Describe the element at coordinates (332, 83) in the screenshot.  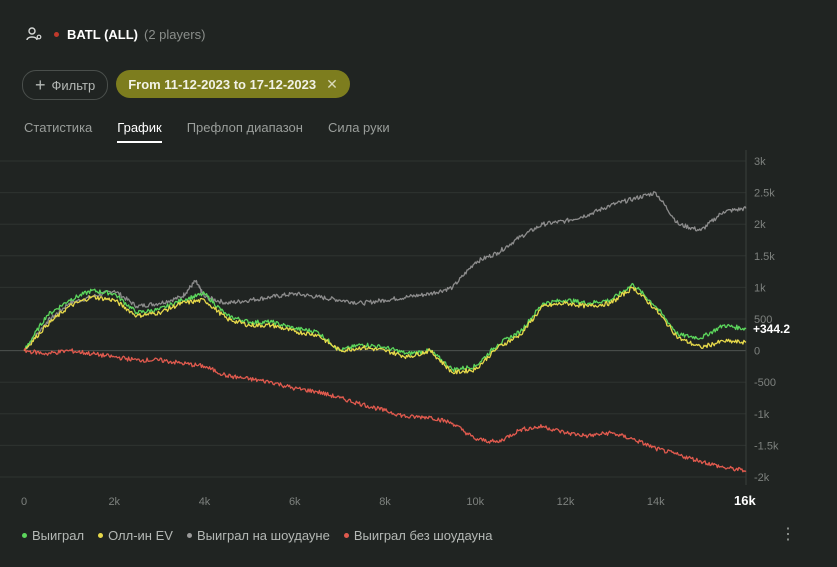
I see `close-icon: ✕` at that location.